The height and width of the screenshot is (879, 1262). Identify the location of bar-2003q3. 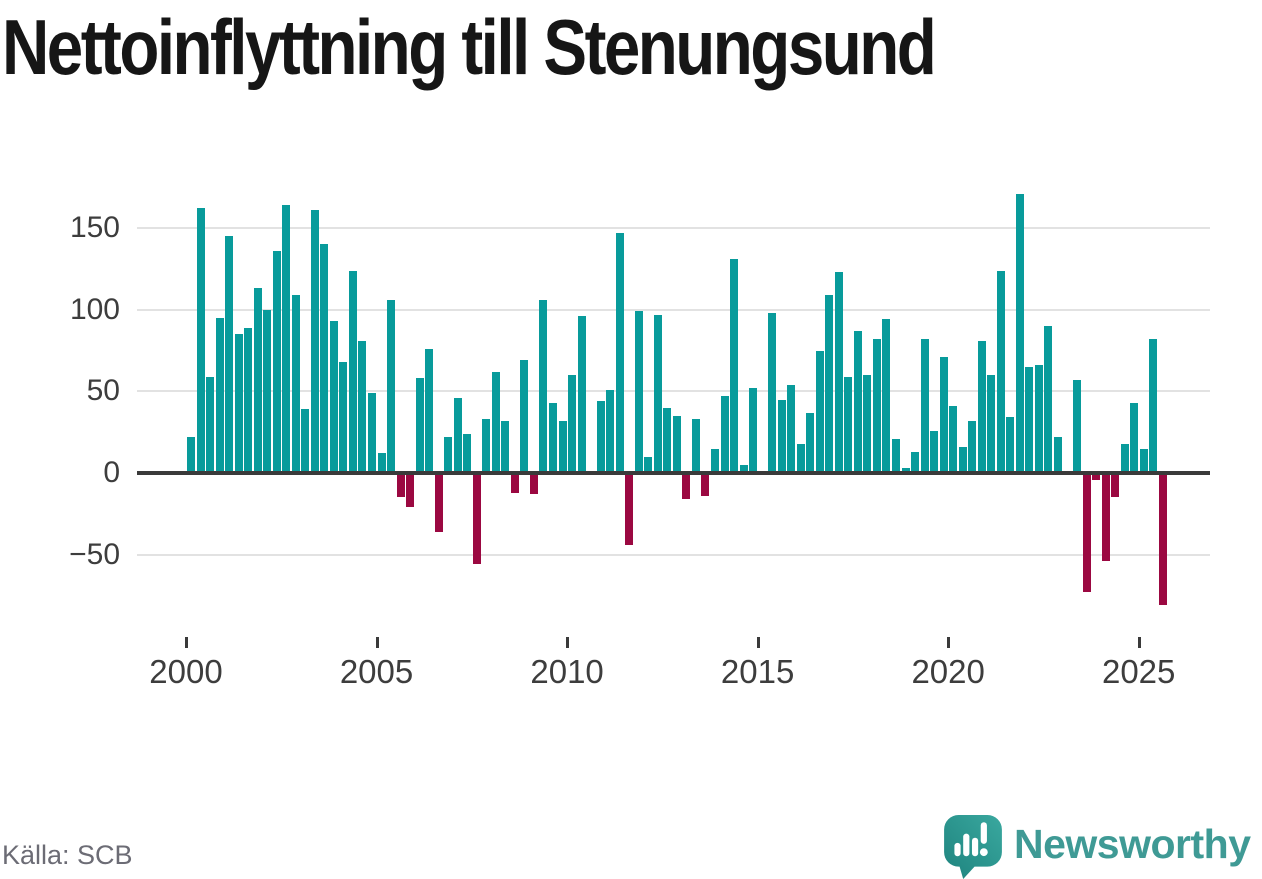
(324, 358).